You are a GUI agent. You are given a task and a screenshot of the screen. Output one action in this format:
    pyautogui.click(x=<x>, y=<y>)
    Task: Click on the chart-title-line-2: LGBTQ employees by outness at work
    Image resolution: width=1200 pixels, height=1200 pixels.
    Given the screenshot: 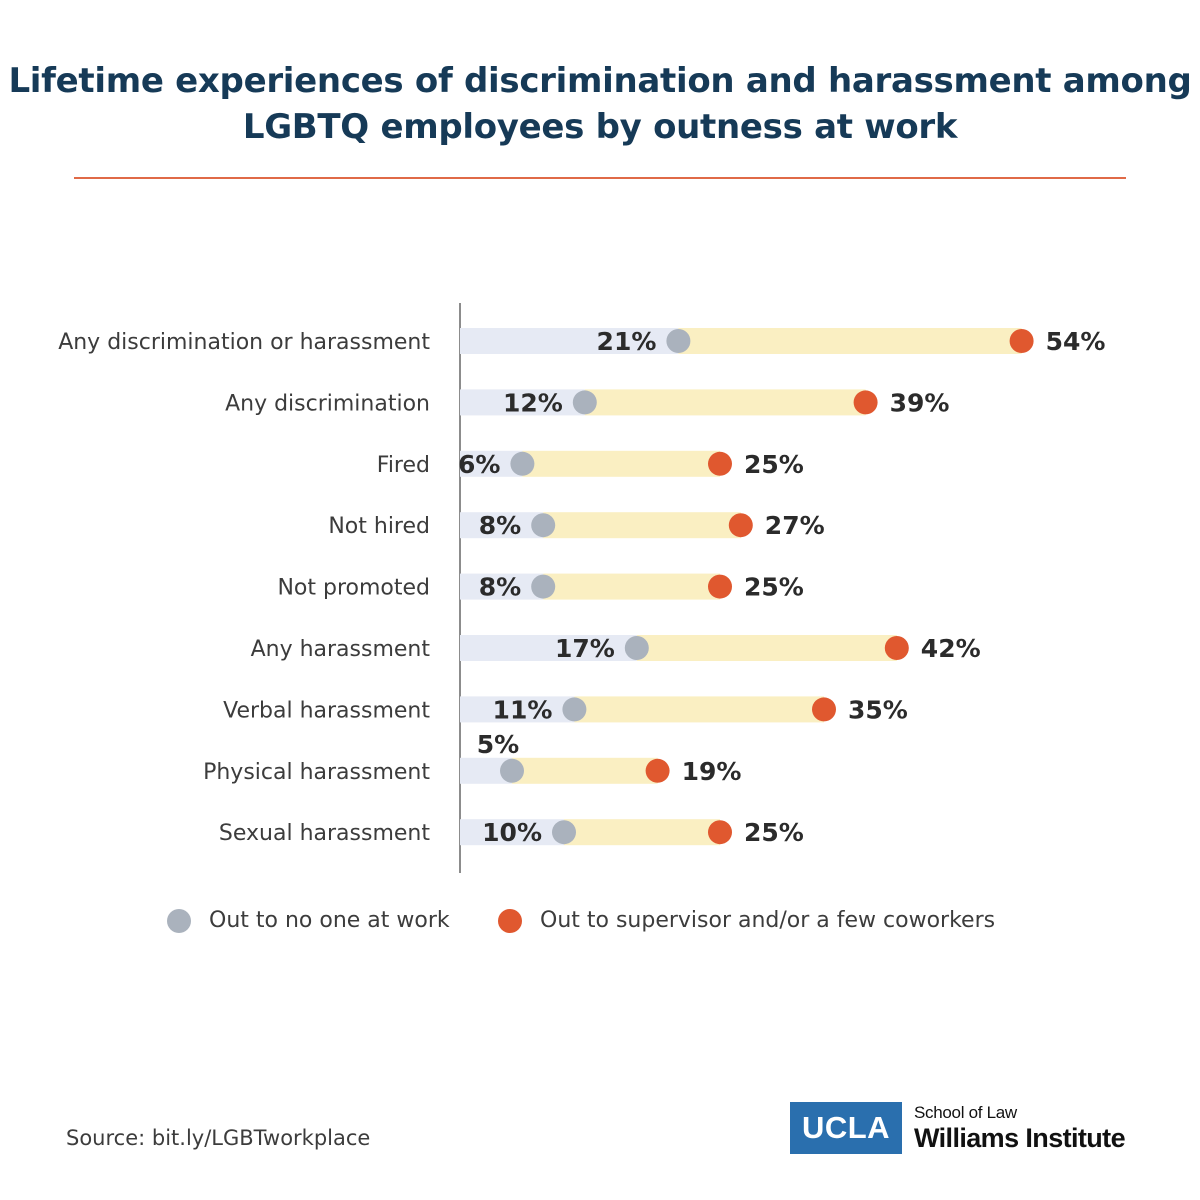 What is the action you would take?
    pyautogui.click(x=600, y=127)
    